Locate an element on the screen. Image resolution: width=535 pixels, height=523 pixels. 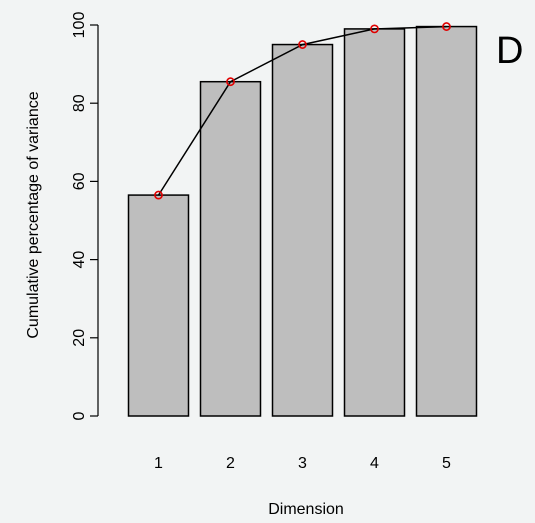
x-axis-tick-labels: 1 2 3 4 5 is located at coordinates (302, 463).